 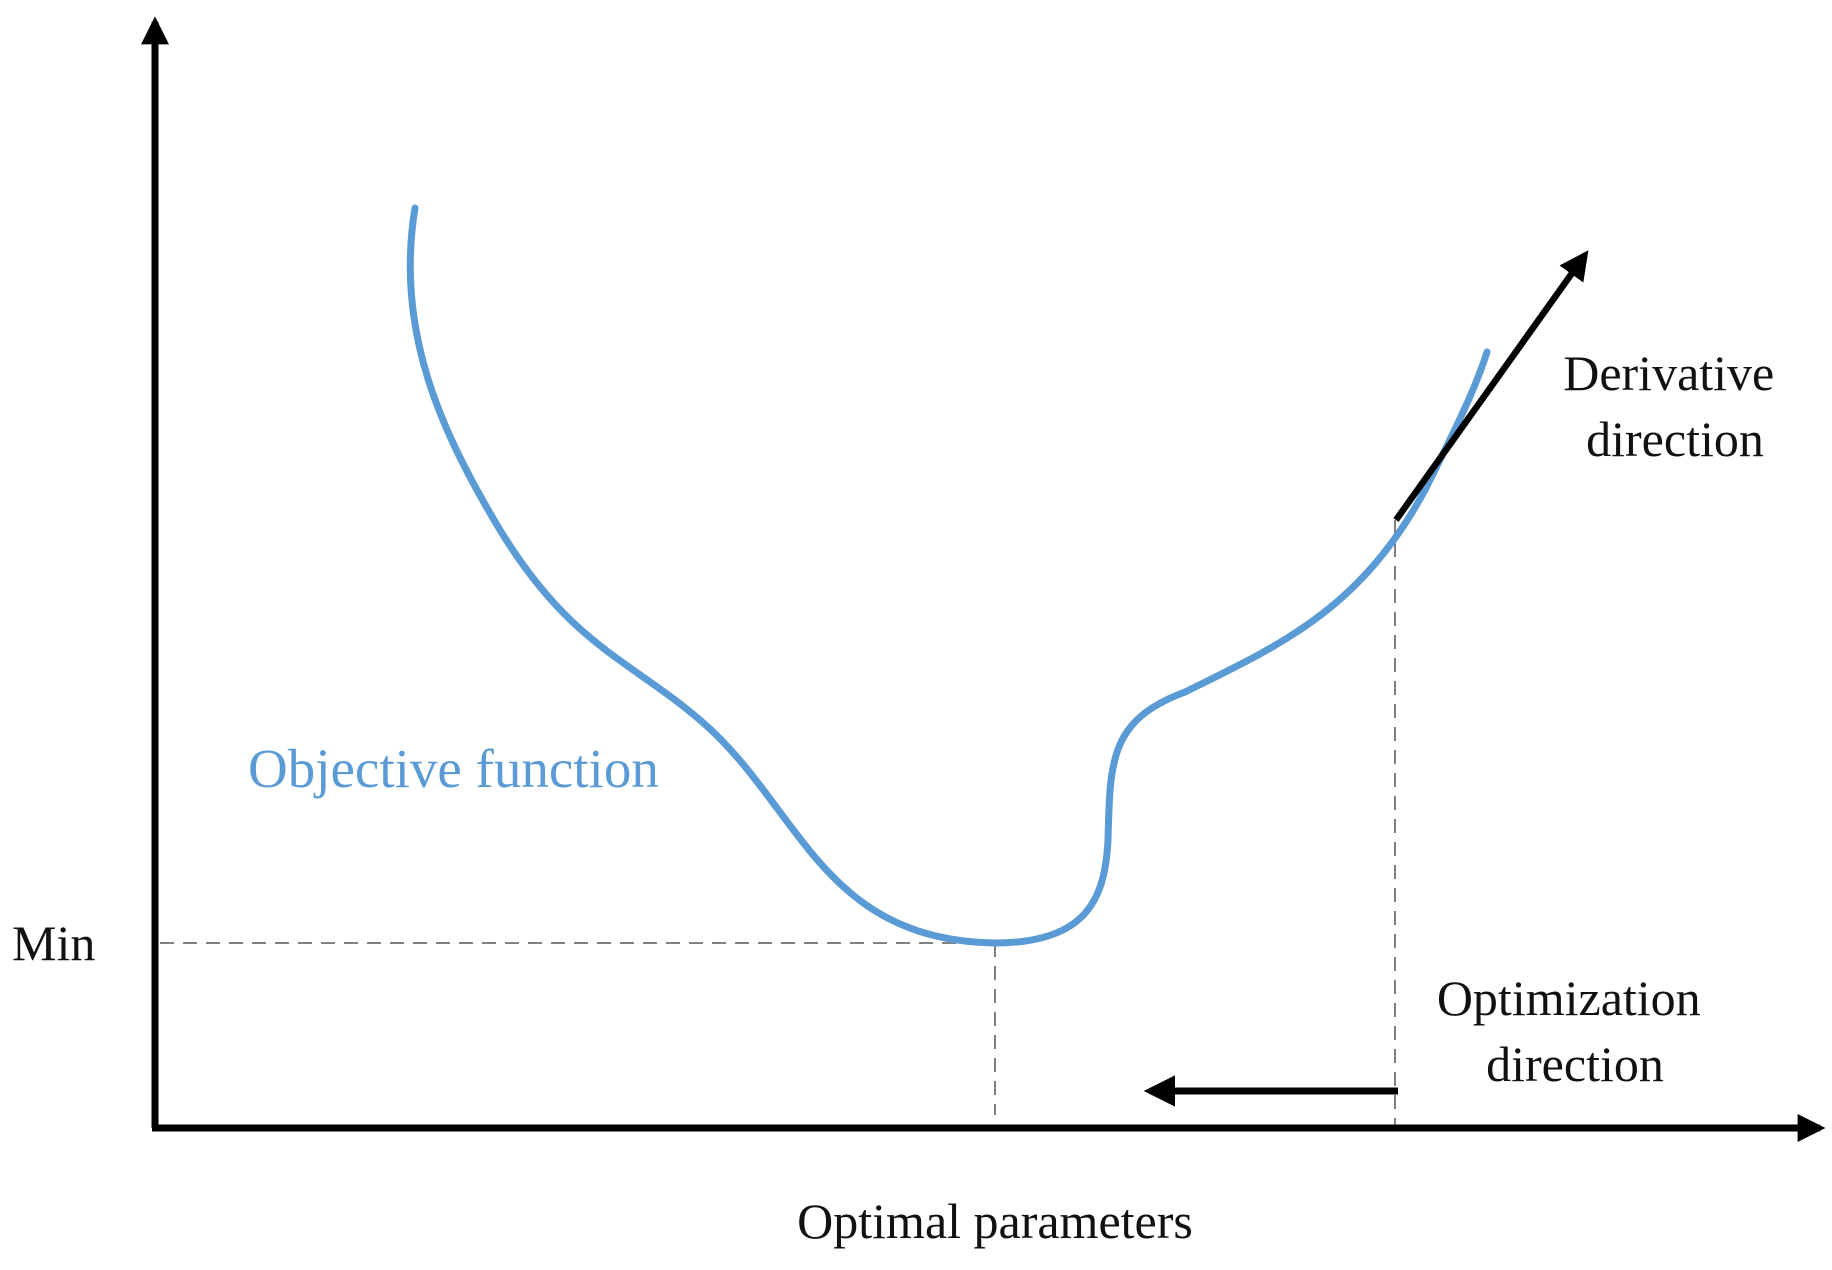 What do you see at coordinates (1575, 1064) in the screenshot?
I see `optimization-label-line2: direction` at bounding box center [1575, 1064].